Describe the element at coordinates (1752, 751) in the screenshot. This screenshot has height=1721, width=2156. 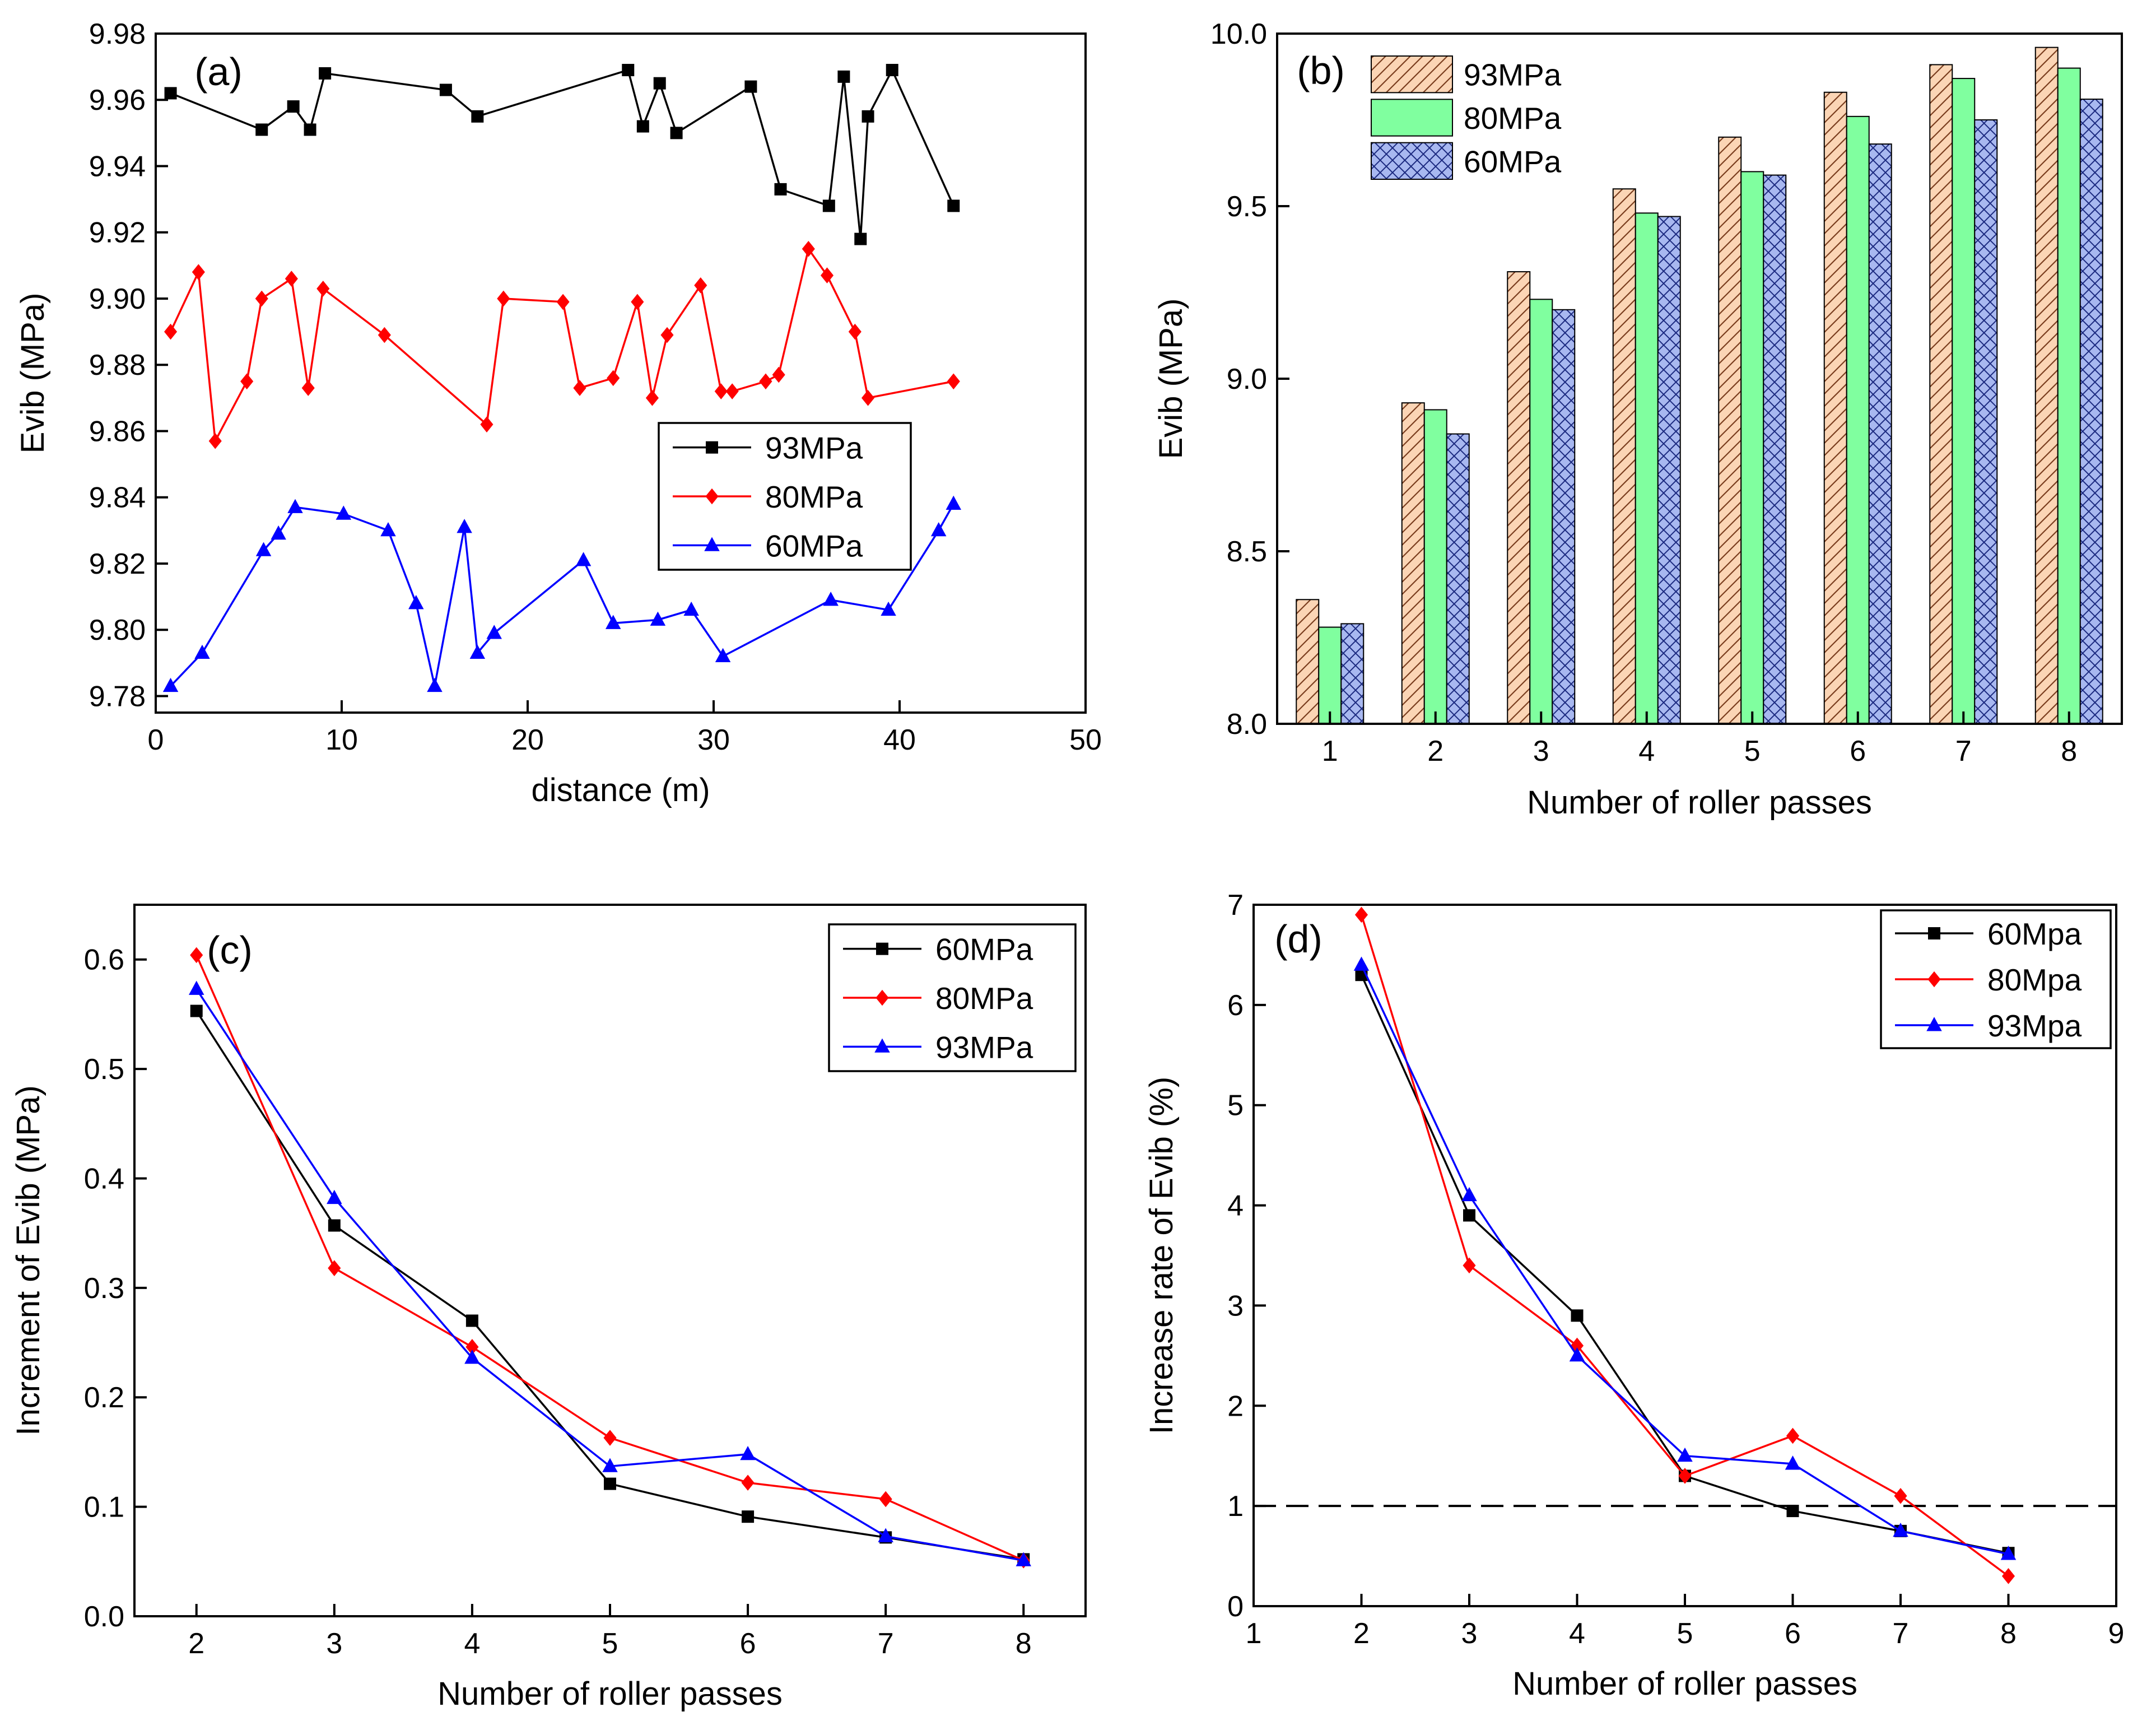
I see `x-tick-label: 5` at that location.